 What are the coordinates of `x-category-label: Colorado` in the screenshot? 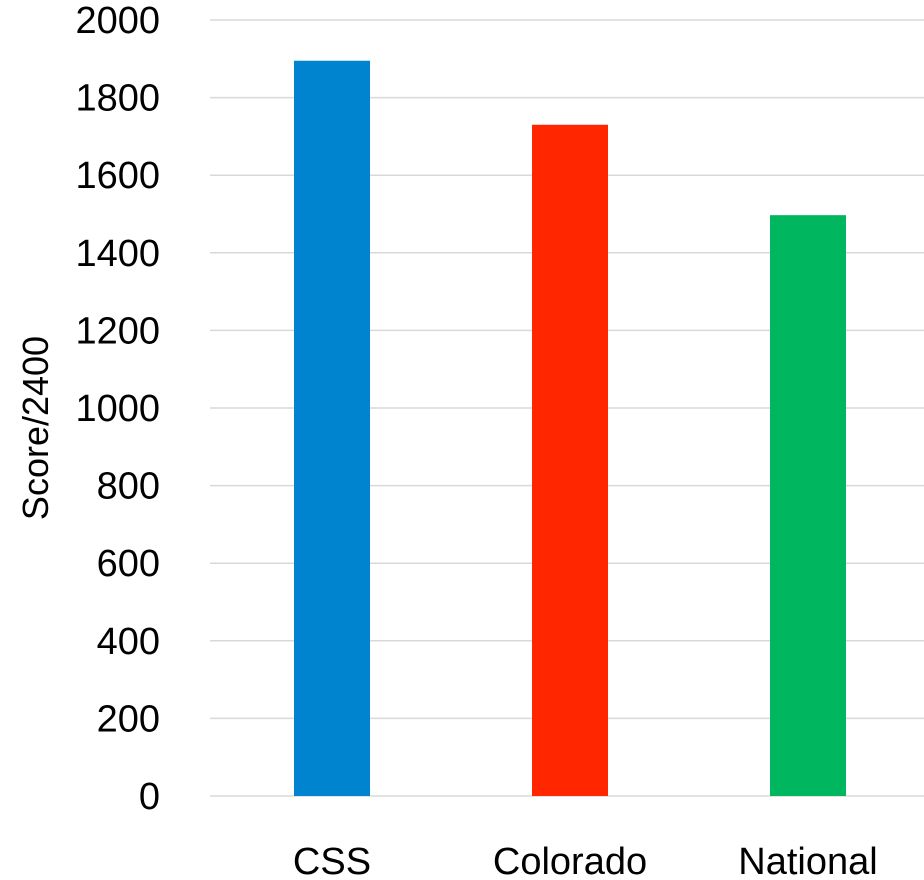 It's located at (570, 860).